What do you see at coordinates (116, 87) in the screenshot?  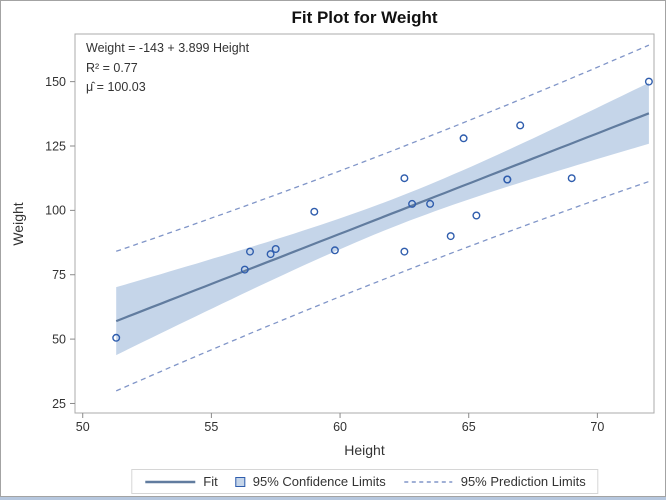 I see `inset-mu-hat: μ̂ = 100.03` at bounding box center [116, 87].